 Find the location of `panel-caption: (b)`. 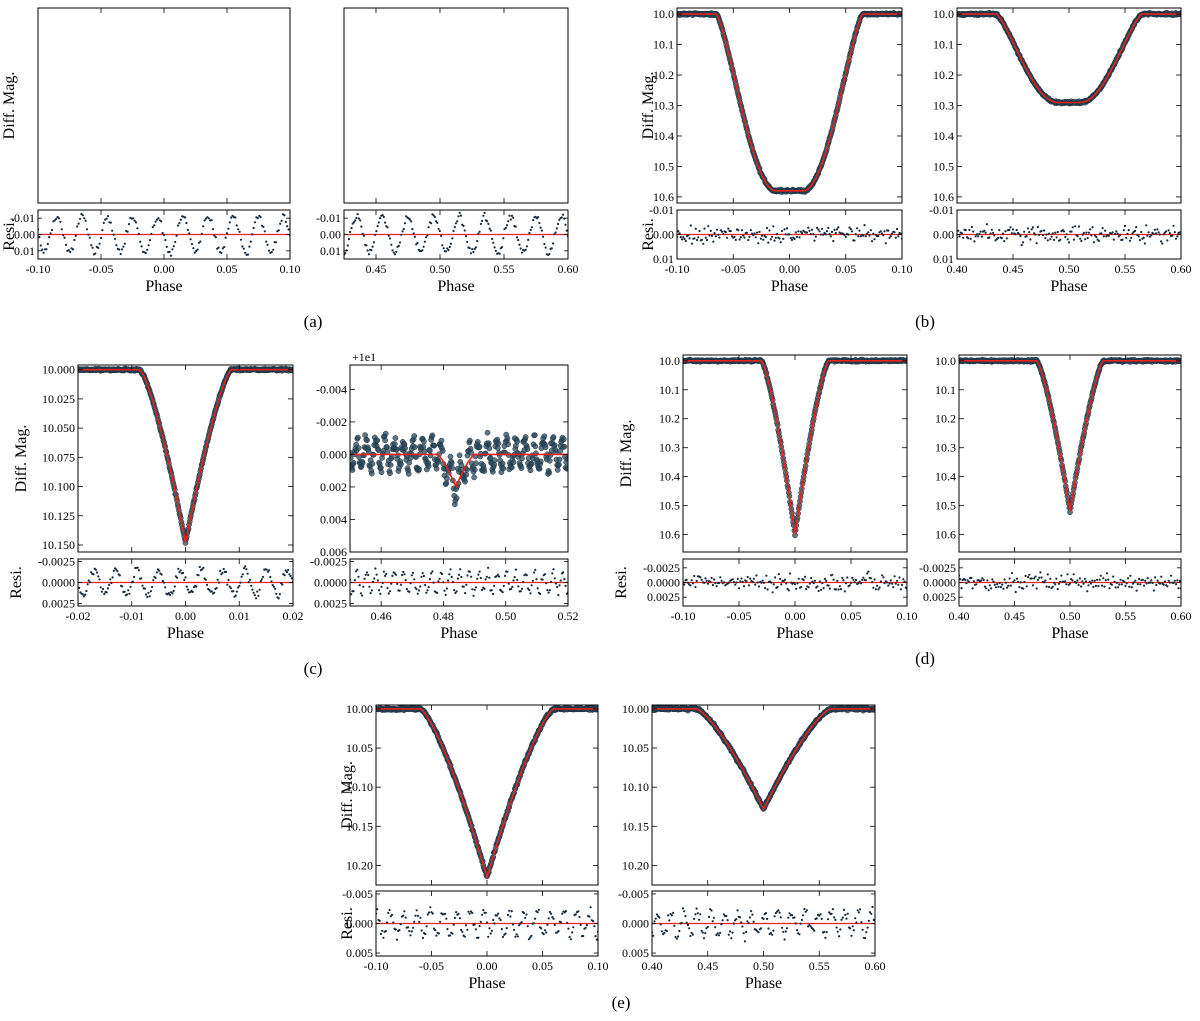

panel-caption: (b) is located at coordinates (925, 321).